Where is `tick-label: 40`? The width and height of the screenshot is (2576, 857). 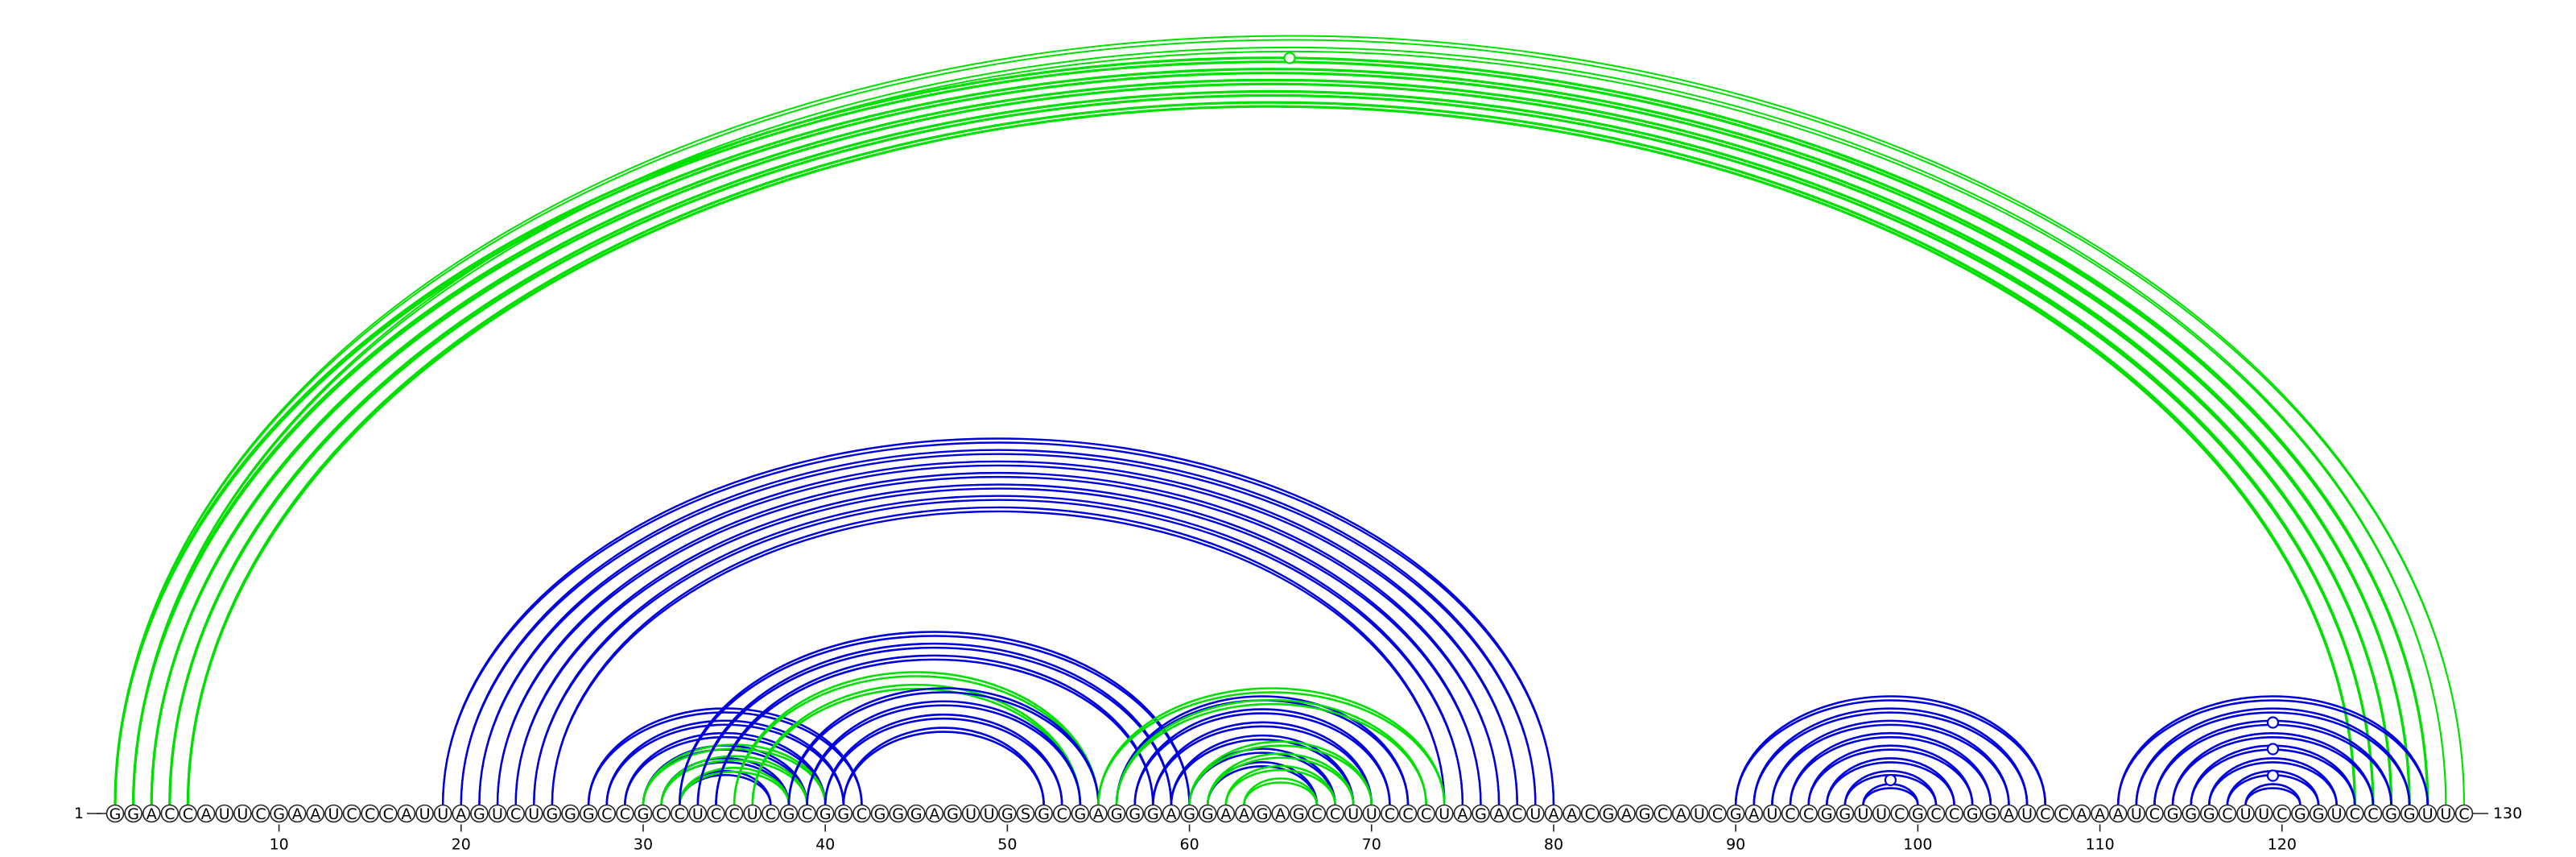 tick-label: 40 is located at coordinates (825, 845).